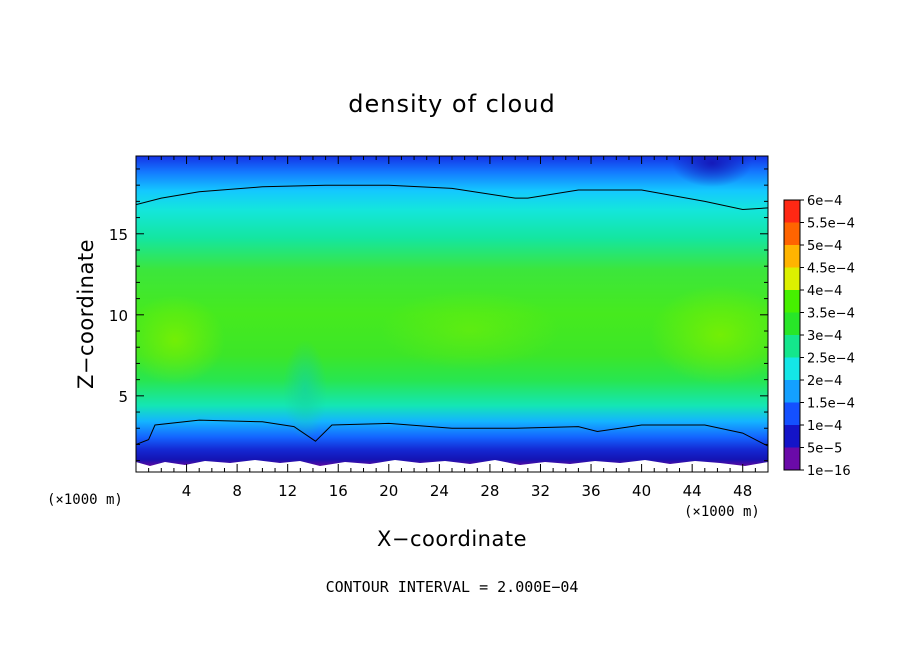  Describe the element at coordinates (824, 291) in the screenshot. I see `colorbar-label: 4e−4` at that location.